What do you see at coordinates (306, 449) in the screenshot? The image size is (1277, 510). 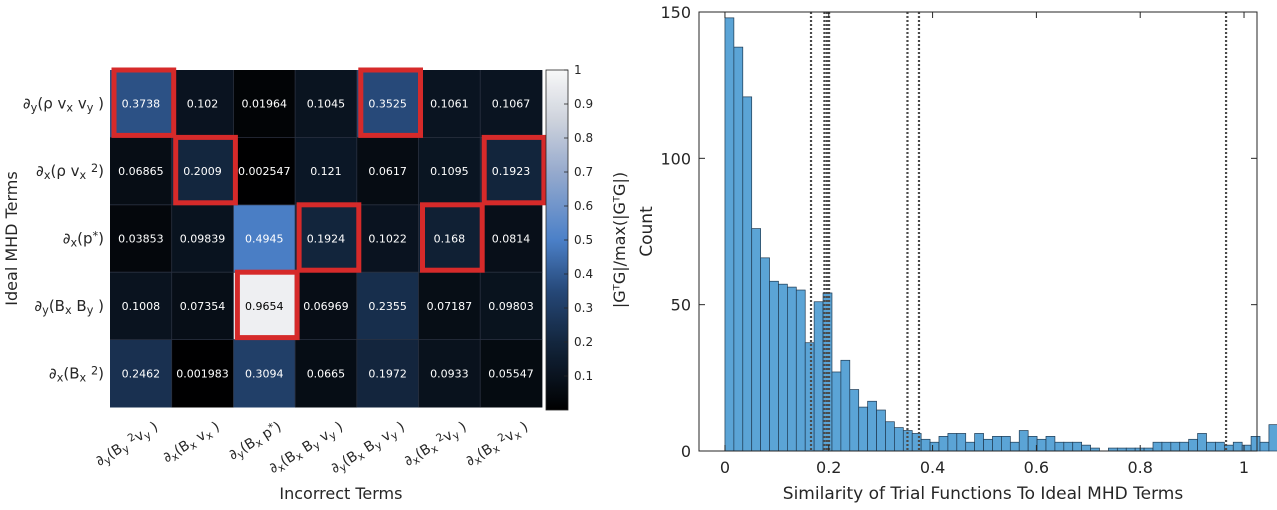 I see `column-label: ∂x(Bx By vy )` at bounding box center [306, 449].